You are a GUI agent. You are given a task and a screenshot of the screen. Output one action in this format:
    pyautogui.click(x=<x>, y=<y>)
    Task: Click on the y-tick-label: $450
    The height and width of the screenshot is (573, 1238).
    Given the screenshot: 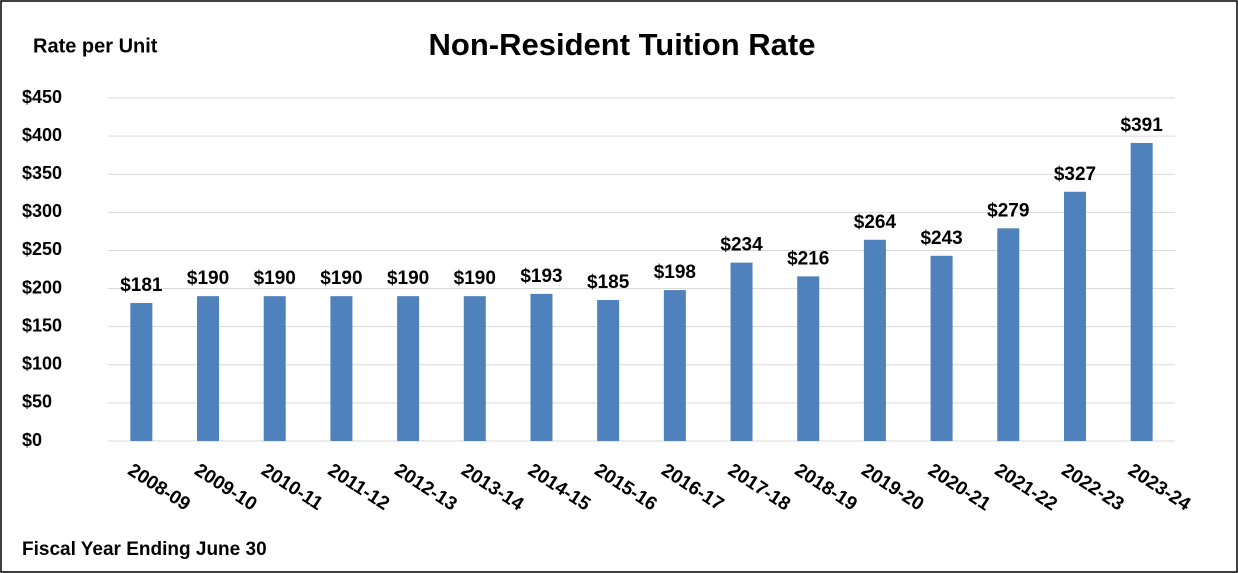 What is the action you would take?
    pyautogui.click(x=42, y=97)
    